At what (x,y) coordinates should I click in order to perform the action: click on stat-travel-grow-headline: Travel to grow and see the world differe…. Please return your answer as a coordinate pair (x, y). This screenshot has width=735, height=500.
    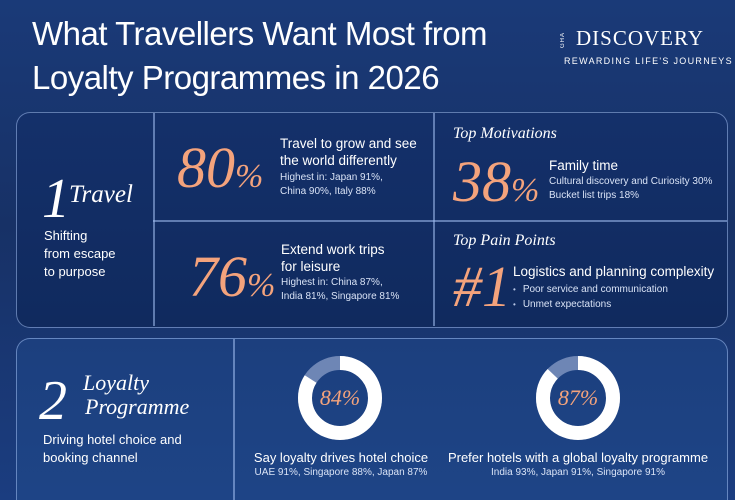
    Looking at the image, I should click on (348, 152).